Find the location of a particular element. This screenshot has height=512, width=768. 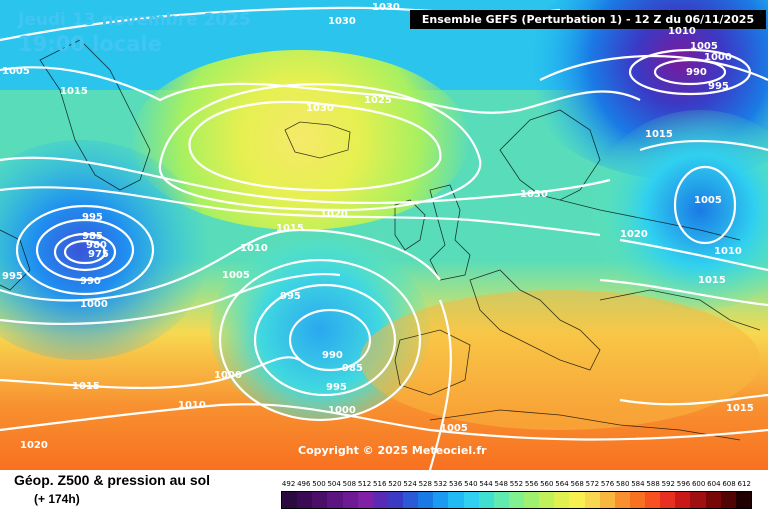

scale-tick-label: 504 is located at coordinates (334, 484).